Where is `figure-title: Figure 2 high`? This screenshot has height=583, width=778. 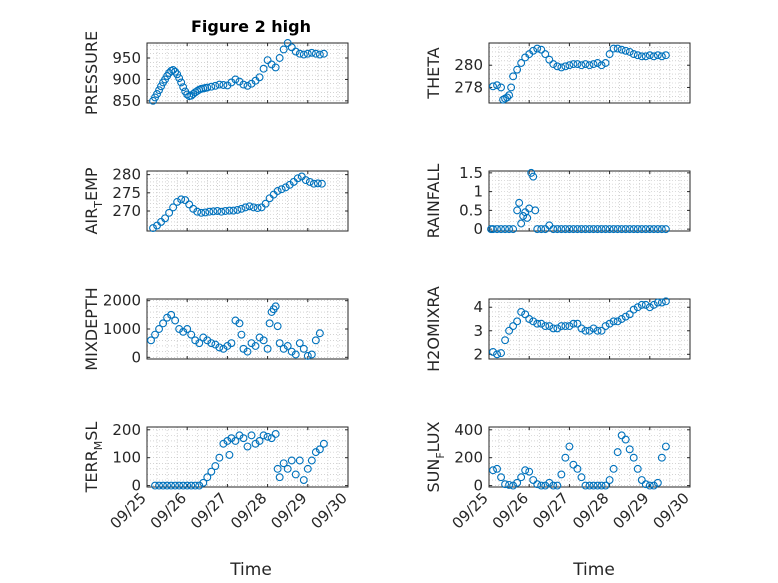 figure-title: Figure 2 high is located at coordinates (251, 26).